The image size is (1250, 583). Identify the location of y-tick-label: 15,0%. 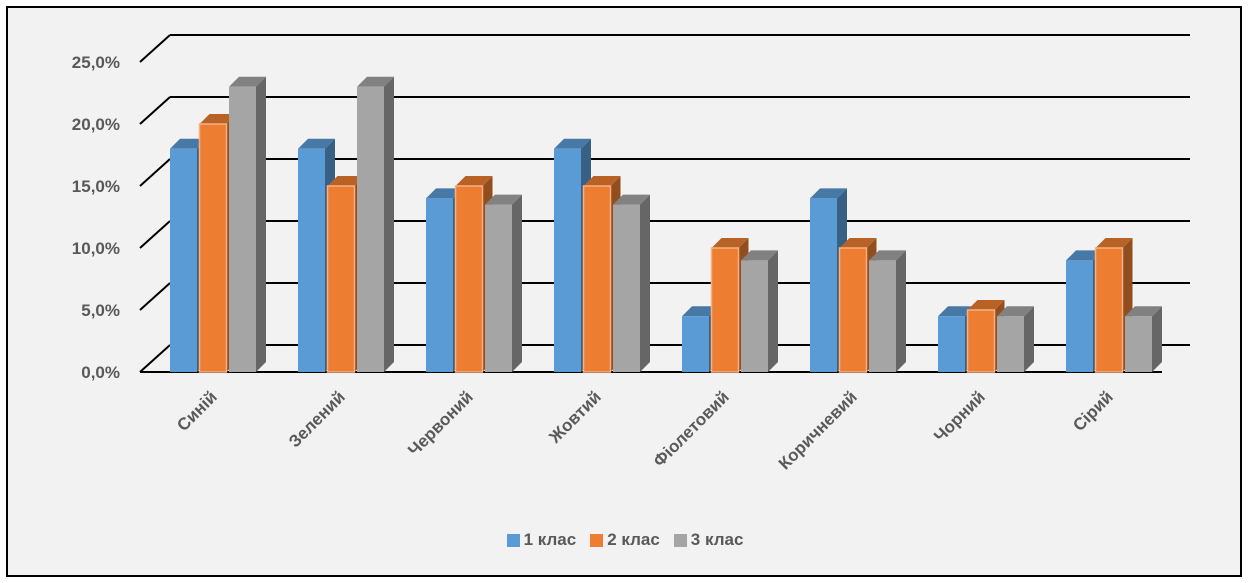
(96, 186).